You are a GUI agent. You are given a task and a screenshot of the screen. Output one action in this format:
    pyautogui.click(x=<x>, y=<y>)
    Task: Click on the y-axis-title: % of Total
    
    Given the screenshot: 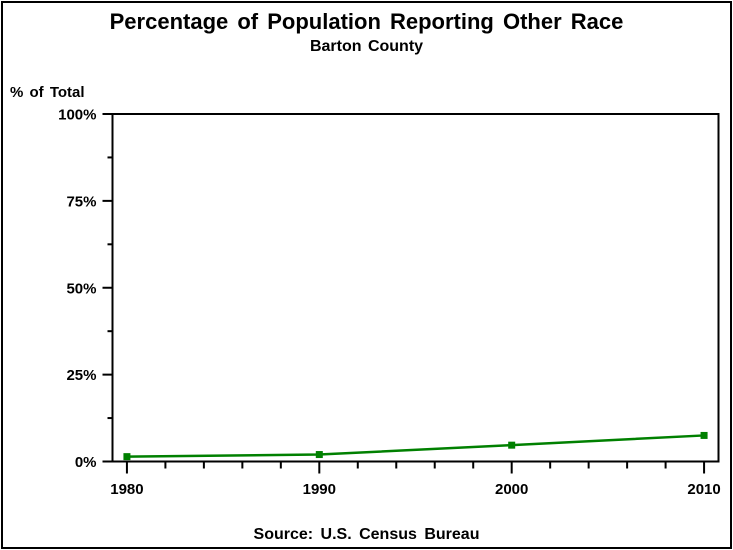 What is the action you would take?
    pyautogui.click(x=47, y=92)
    